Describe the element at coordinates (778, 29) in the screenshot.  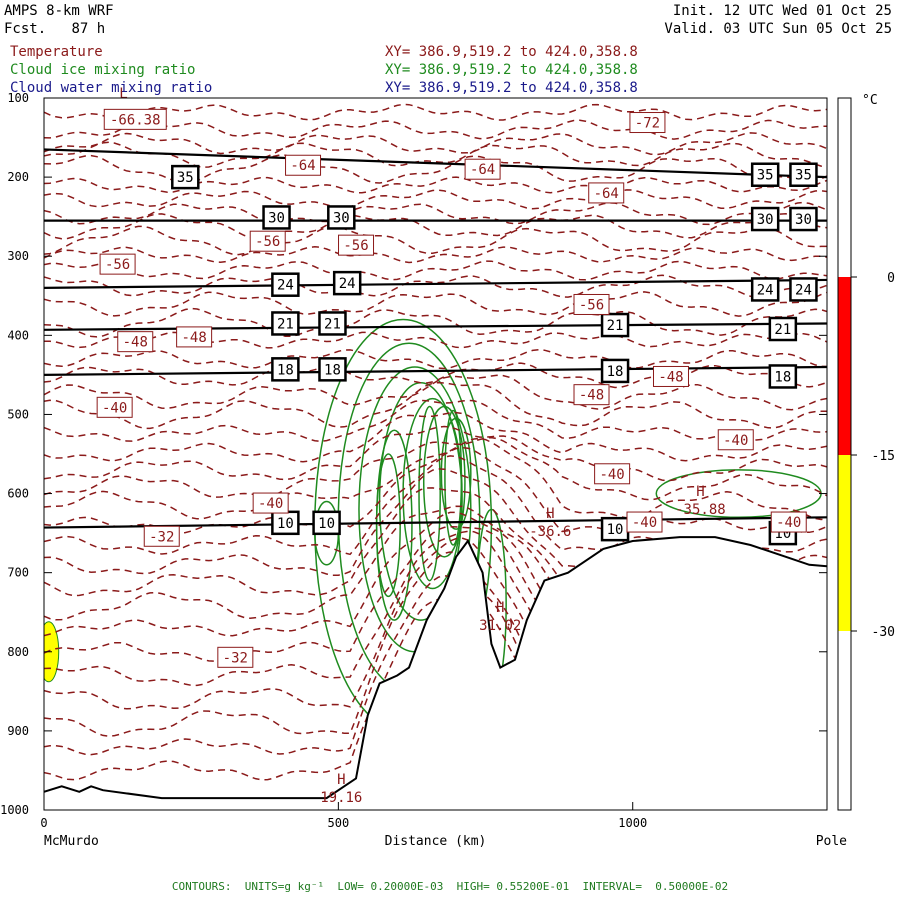
I see `valid-time: Valid. 03 UTC Sun 05 Oct 25` at that location.